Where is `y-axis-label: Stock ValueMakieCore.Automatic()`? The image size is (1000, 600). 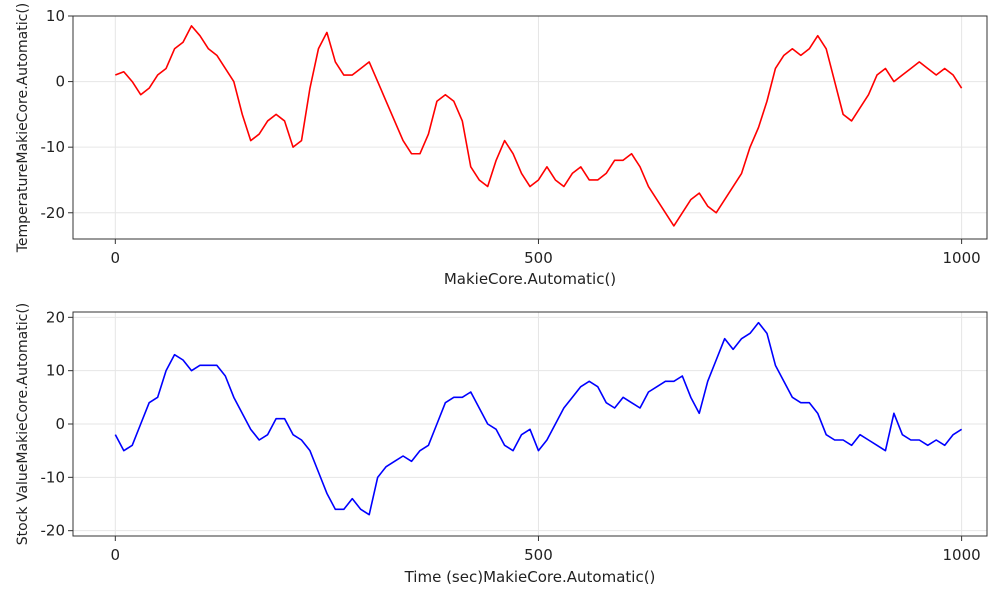 y-axis-label: Stock ValueMakieCore.Automatic() is located at coordinates (23, 424).